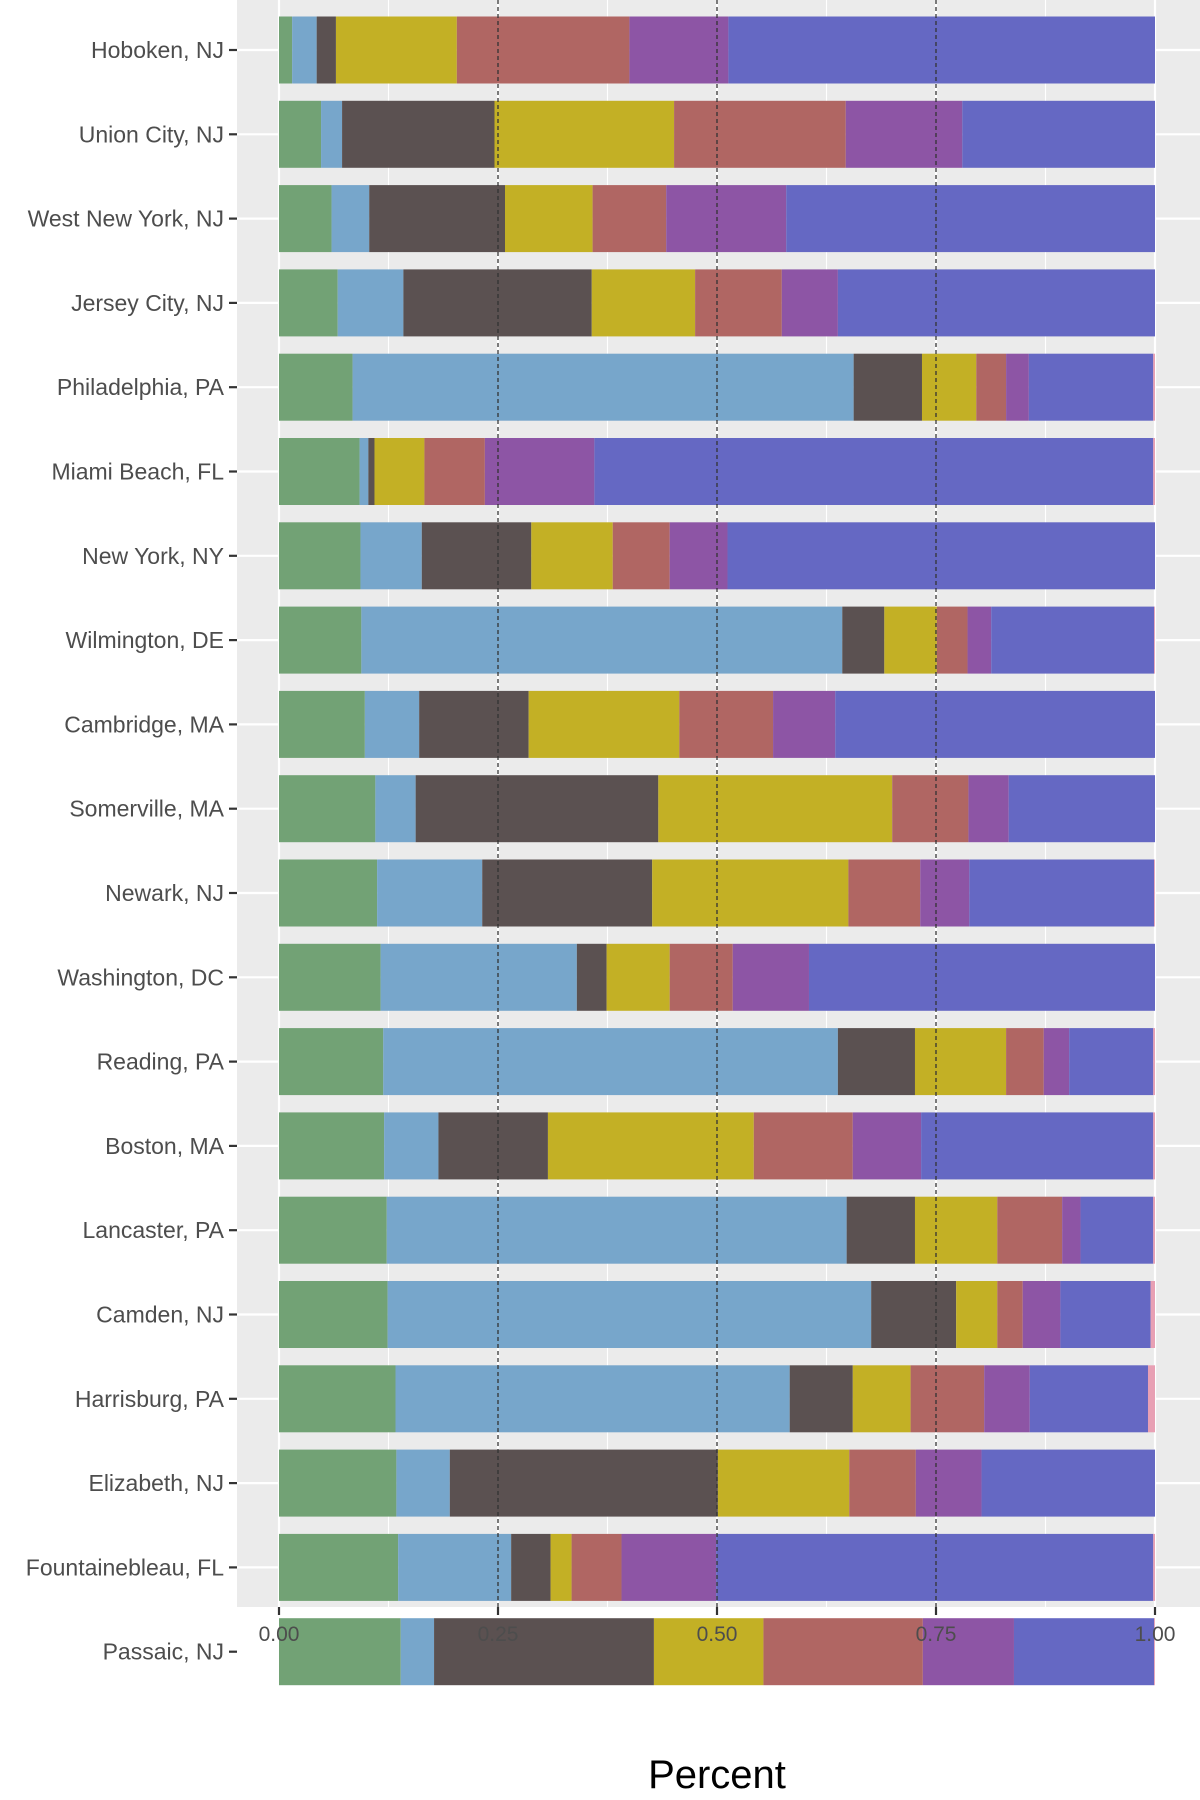 Image resolution: width=1200 pixels, height=1800 pixels. What do you see at coordinates (160, 1315) in the screenshot?
I see `y-tick-label: Camden, NJ` at bounding box center [160, 1315].